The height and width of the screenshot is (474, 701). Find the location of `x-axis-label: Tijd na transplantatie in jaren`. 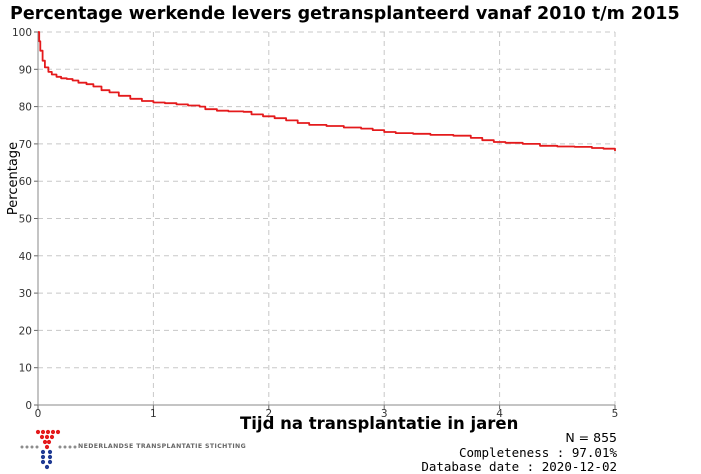

x-axis-label: Tijd na transplantatie in jaren is located at coordinates (379, 423).